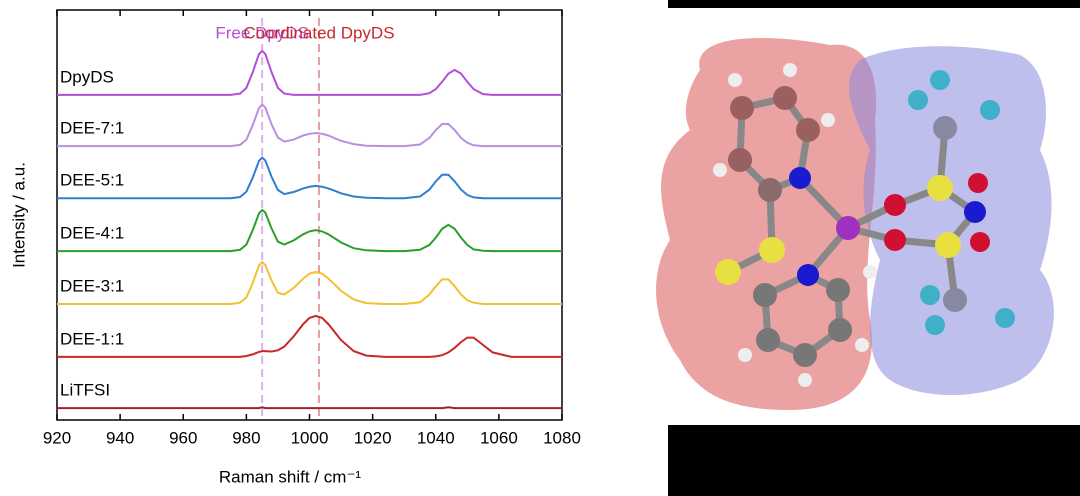  What do you see at coordinates (92, 233) in the screenshot?
I see `series-label: DEE-4:1` at bounding box center [92, 233].